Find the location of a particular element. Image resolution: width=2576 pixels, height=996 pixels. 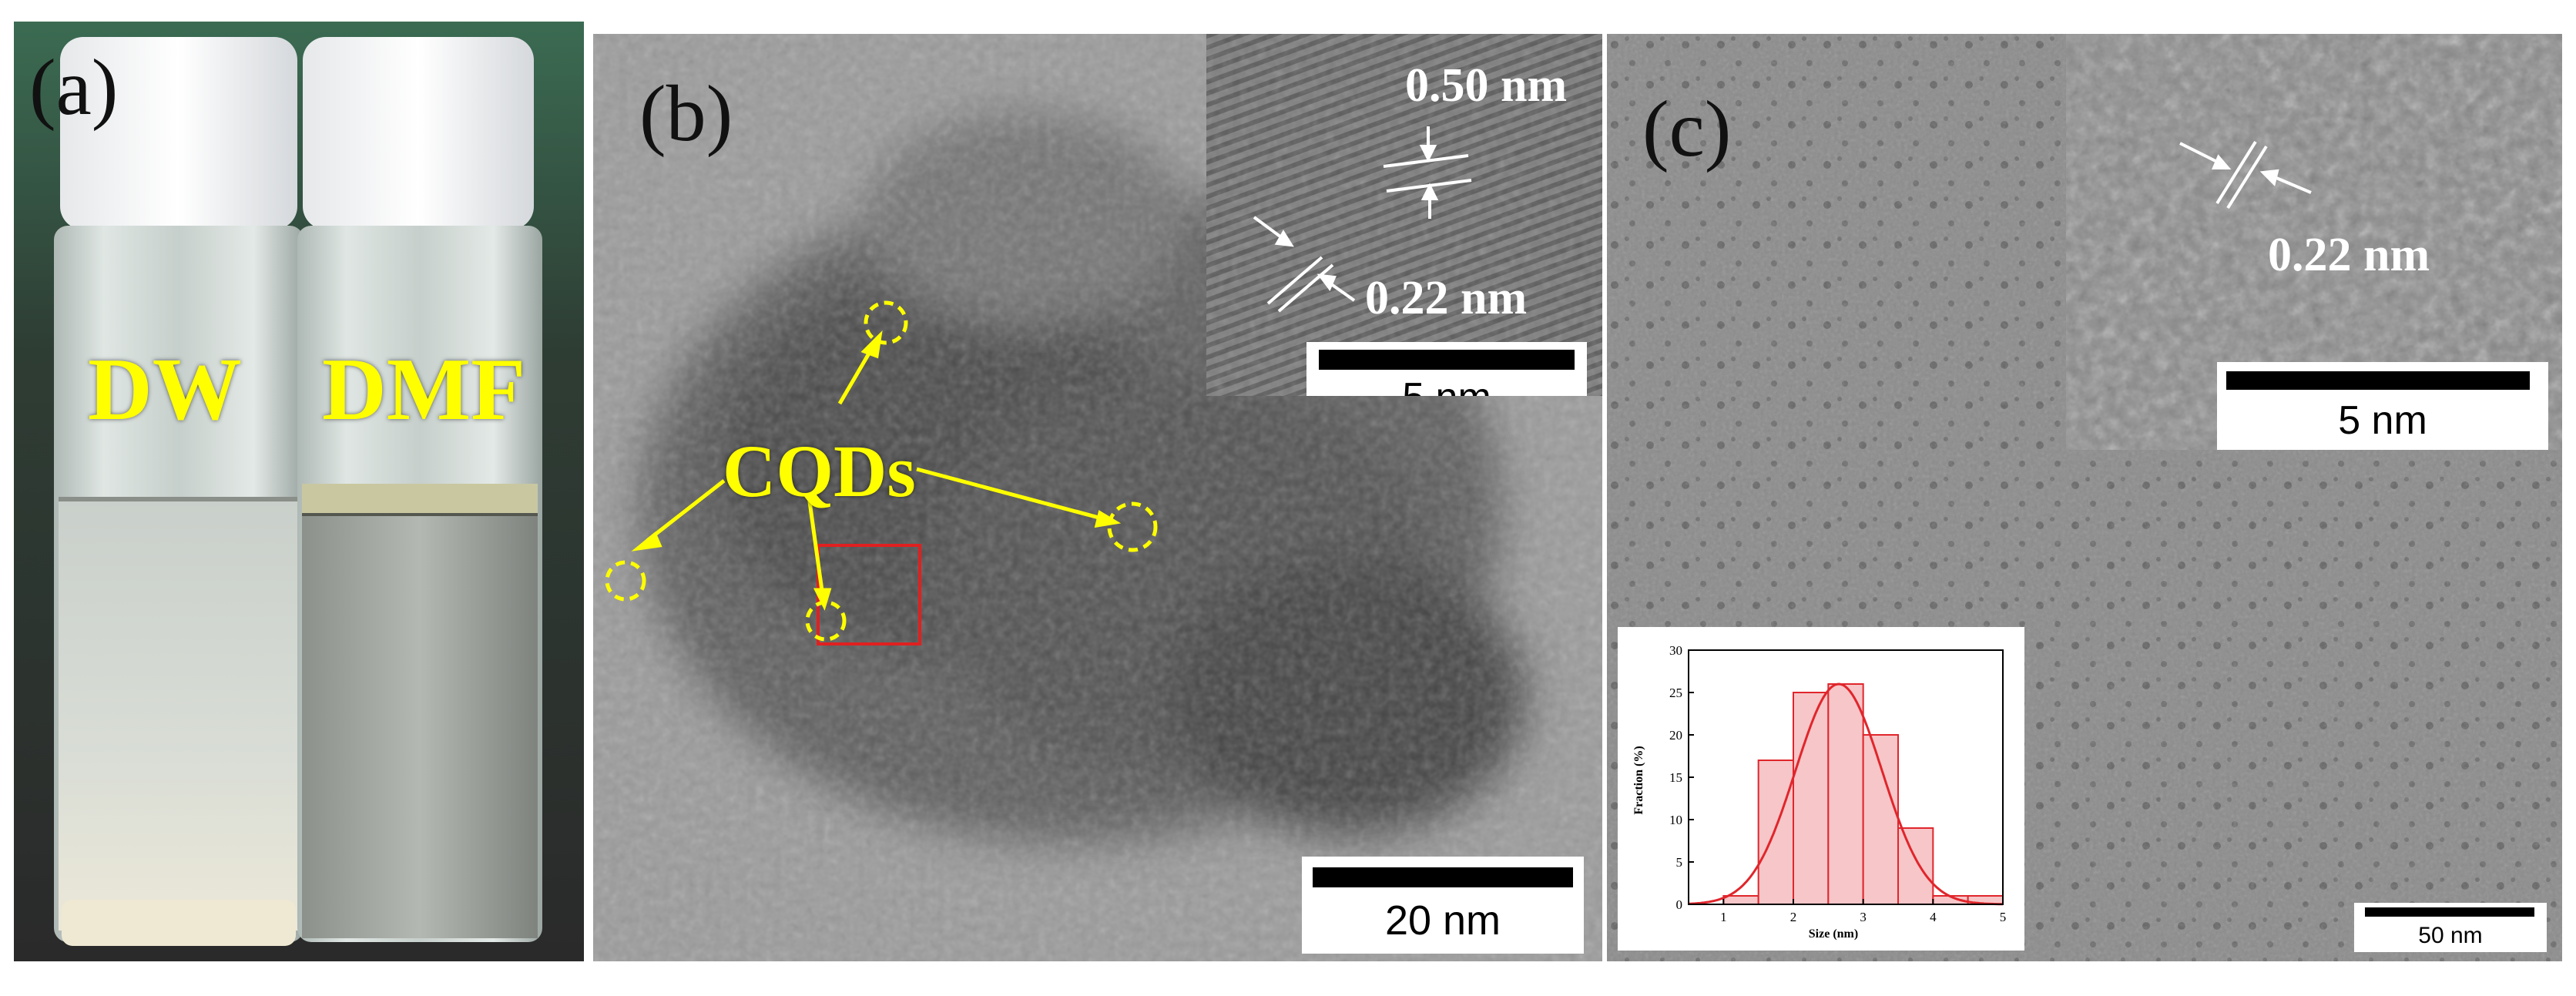

y-tick-label: 0 is located at coordinates (1679, 905).